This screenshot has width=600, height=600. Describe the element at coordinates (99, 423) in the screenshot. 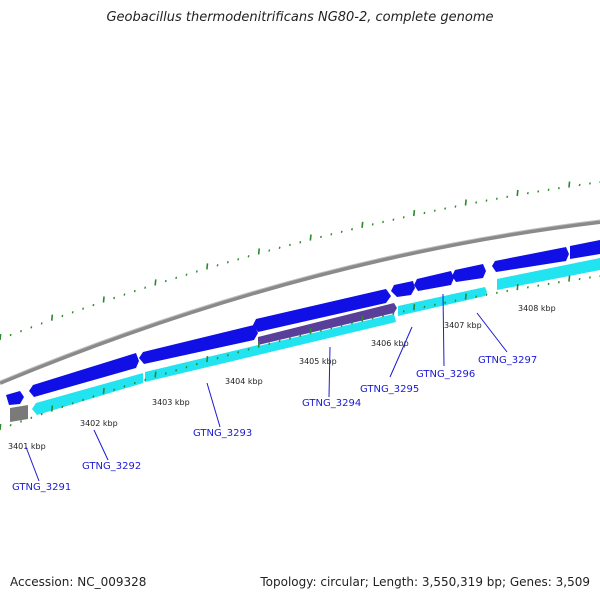

I see `kbp-label: 3402 kbp` at that location.